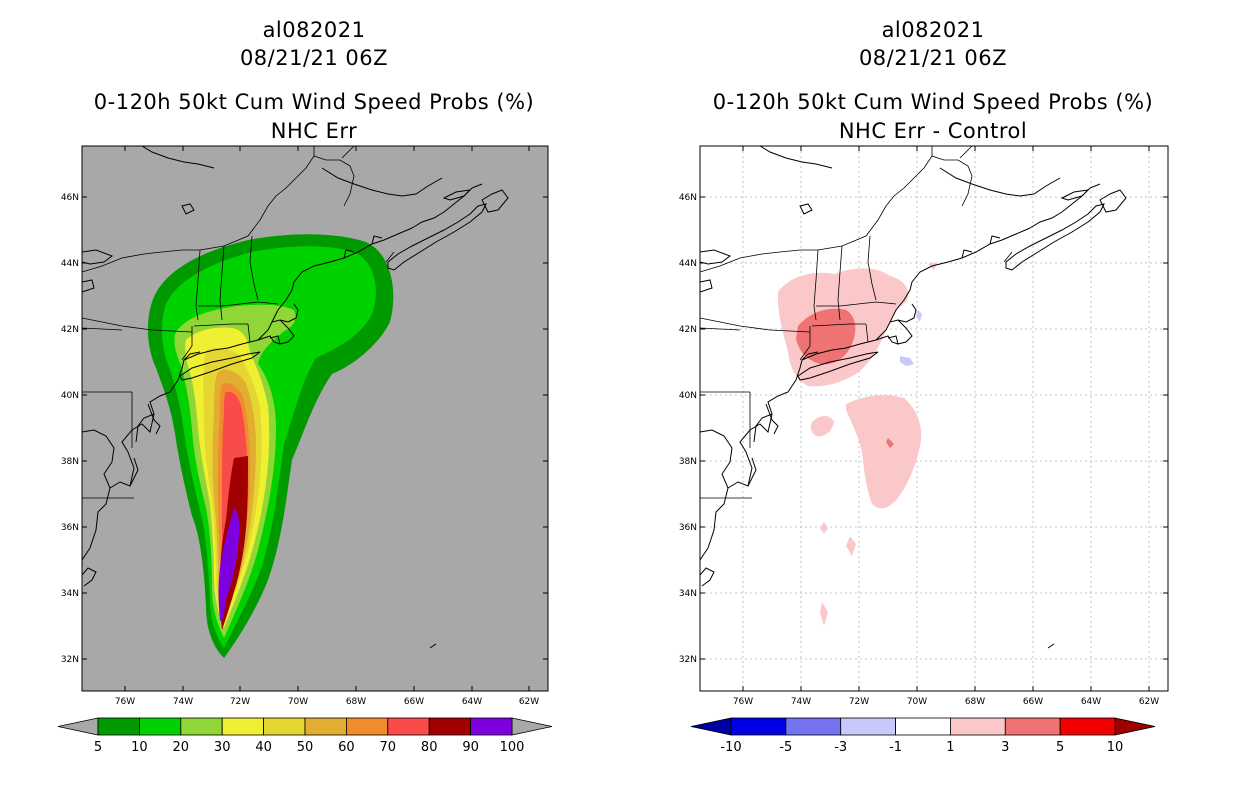  I want to click on left-lat-label-32n: 32N, so click(70, 660).